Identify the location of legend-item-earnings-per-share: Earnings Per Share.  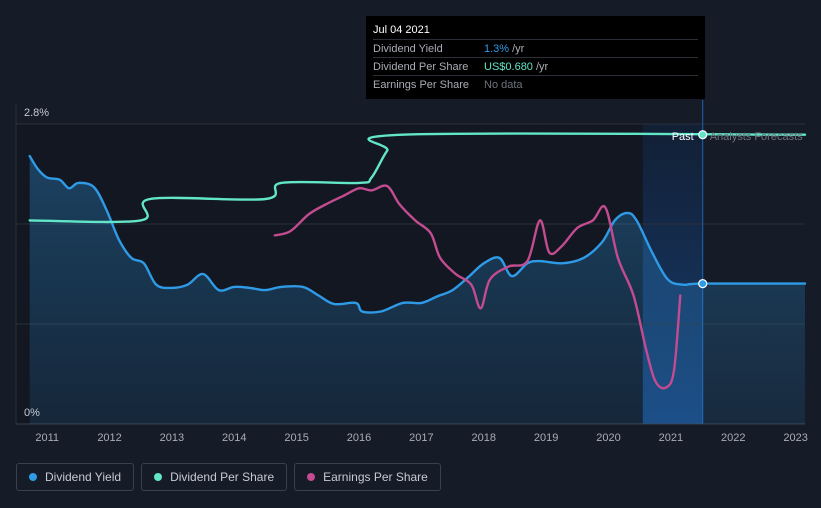
(367, 477).